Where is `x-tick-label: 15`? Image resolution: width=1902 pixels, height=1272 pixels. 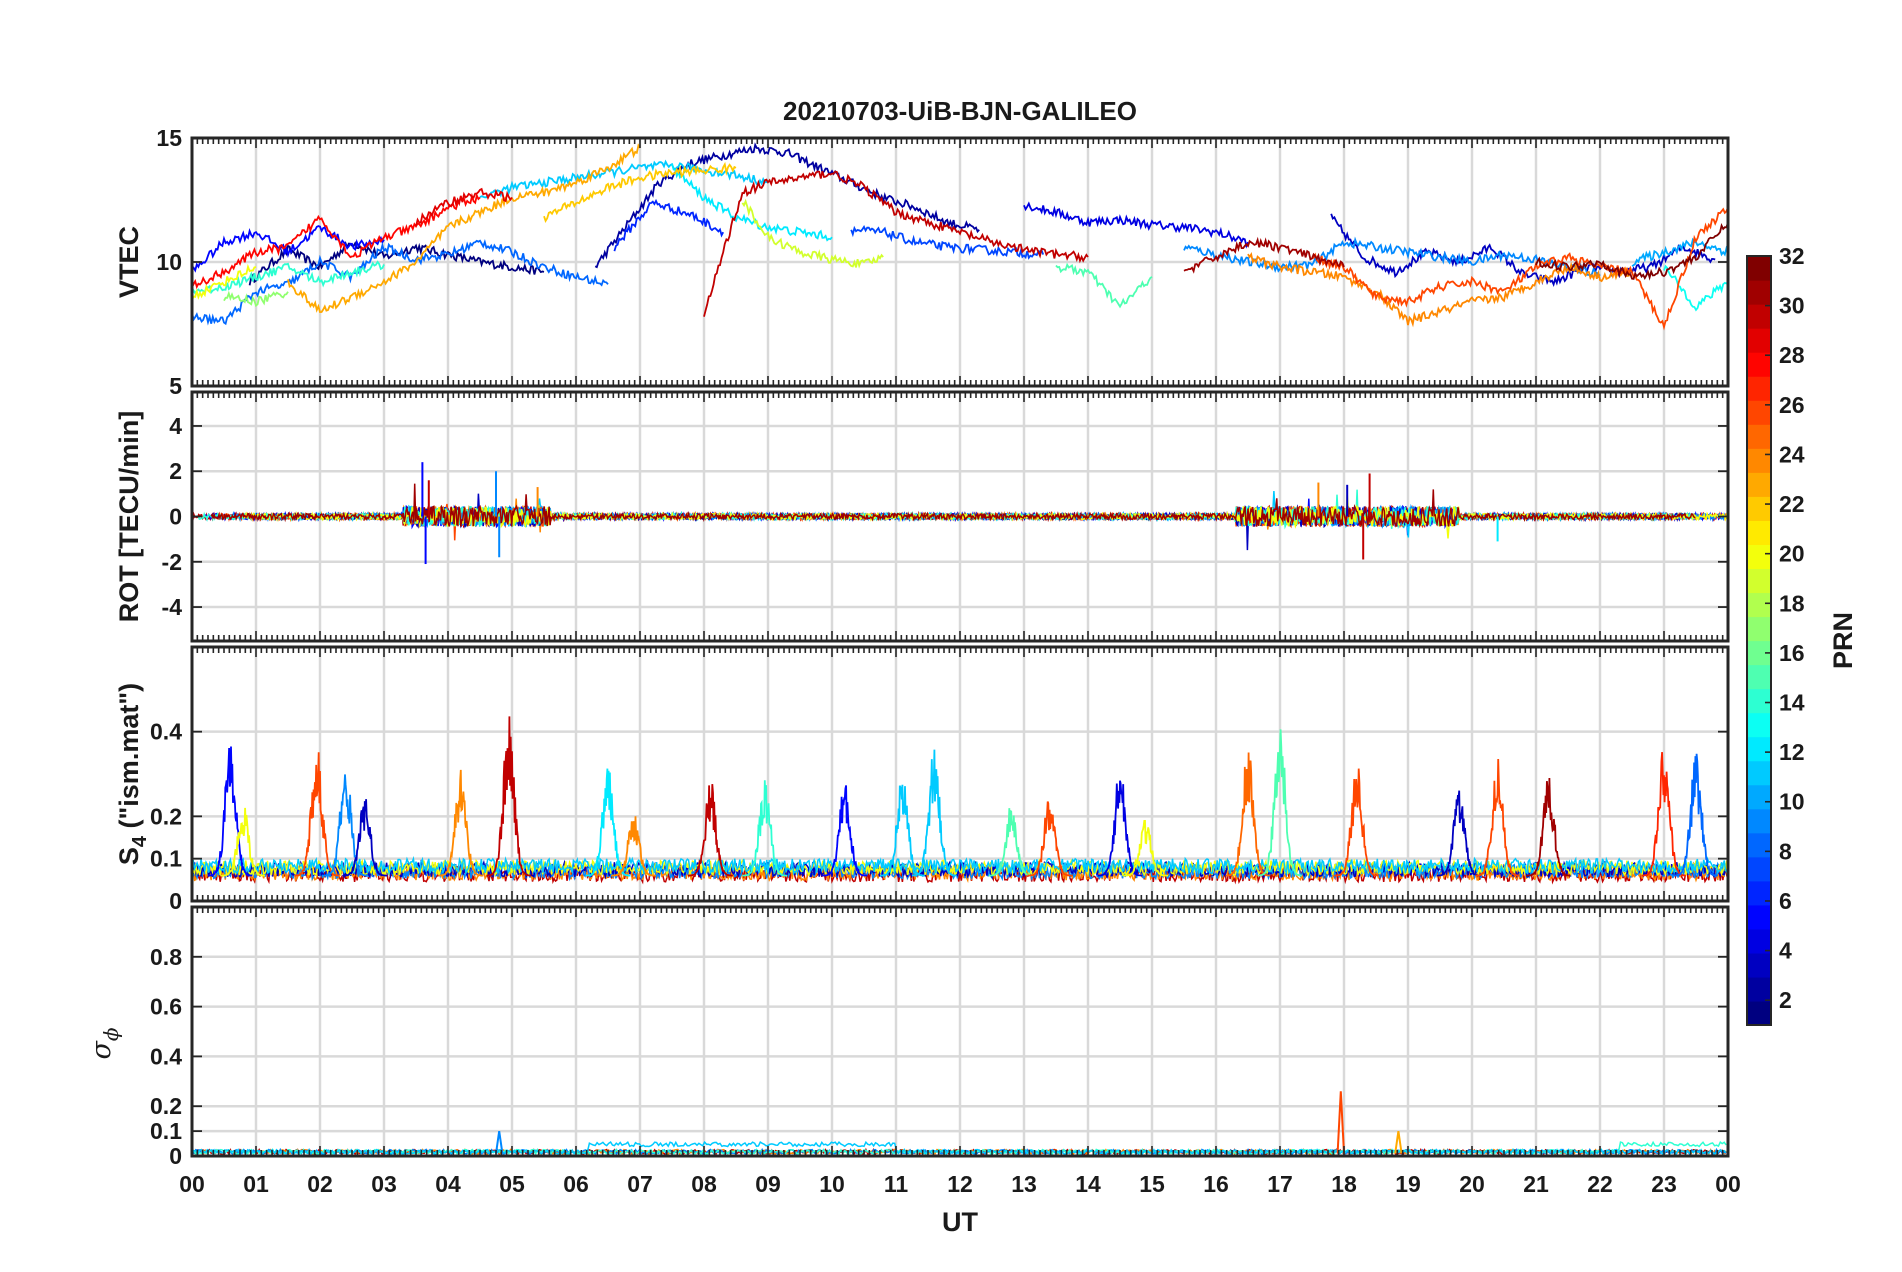 x-tick-label: 15 is located at coordinates (1152, 1184).